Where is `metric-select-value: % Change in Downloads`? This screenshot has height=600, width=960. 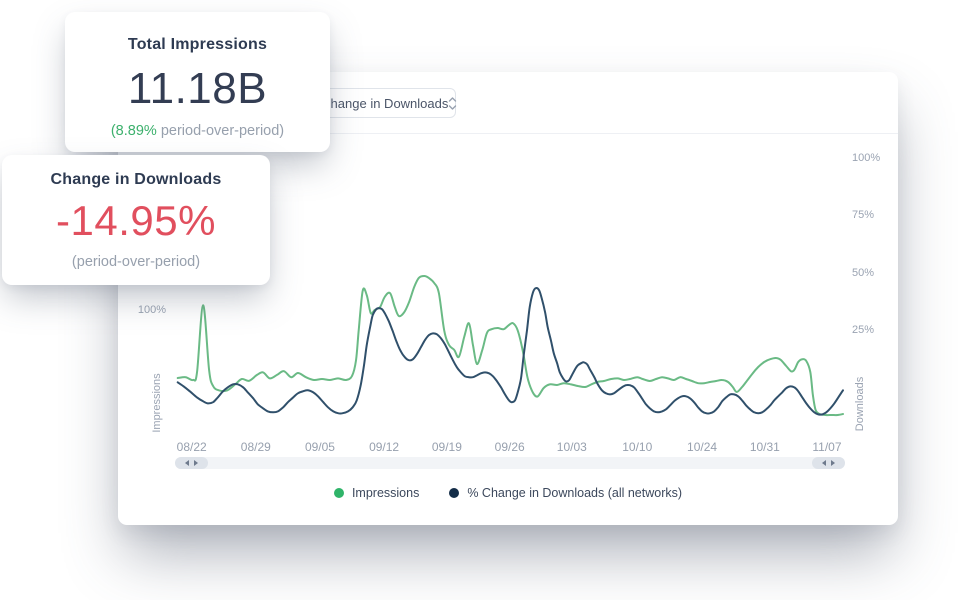 metric-select-value: % Change in Downloads is located at coordinates (377, 103).